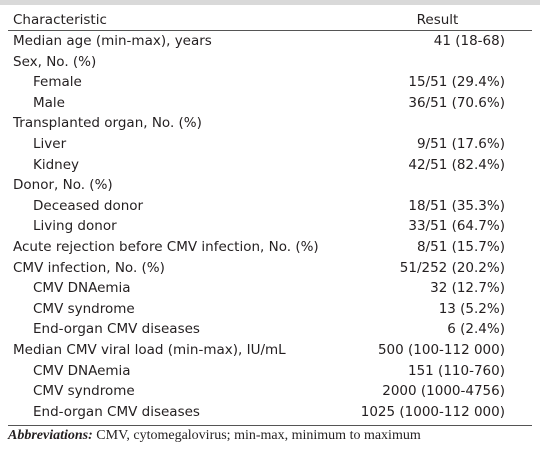  What do you see at coordinates (55, 61) in the screenshot?
I see `row-label: Sex, No. (%)` at bounding box center [55, 61].